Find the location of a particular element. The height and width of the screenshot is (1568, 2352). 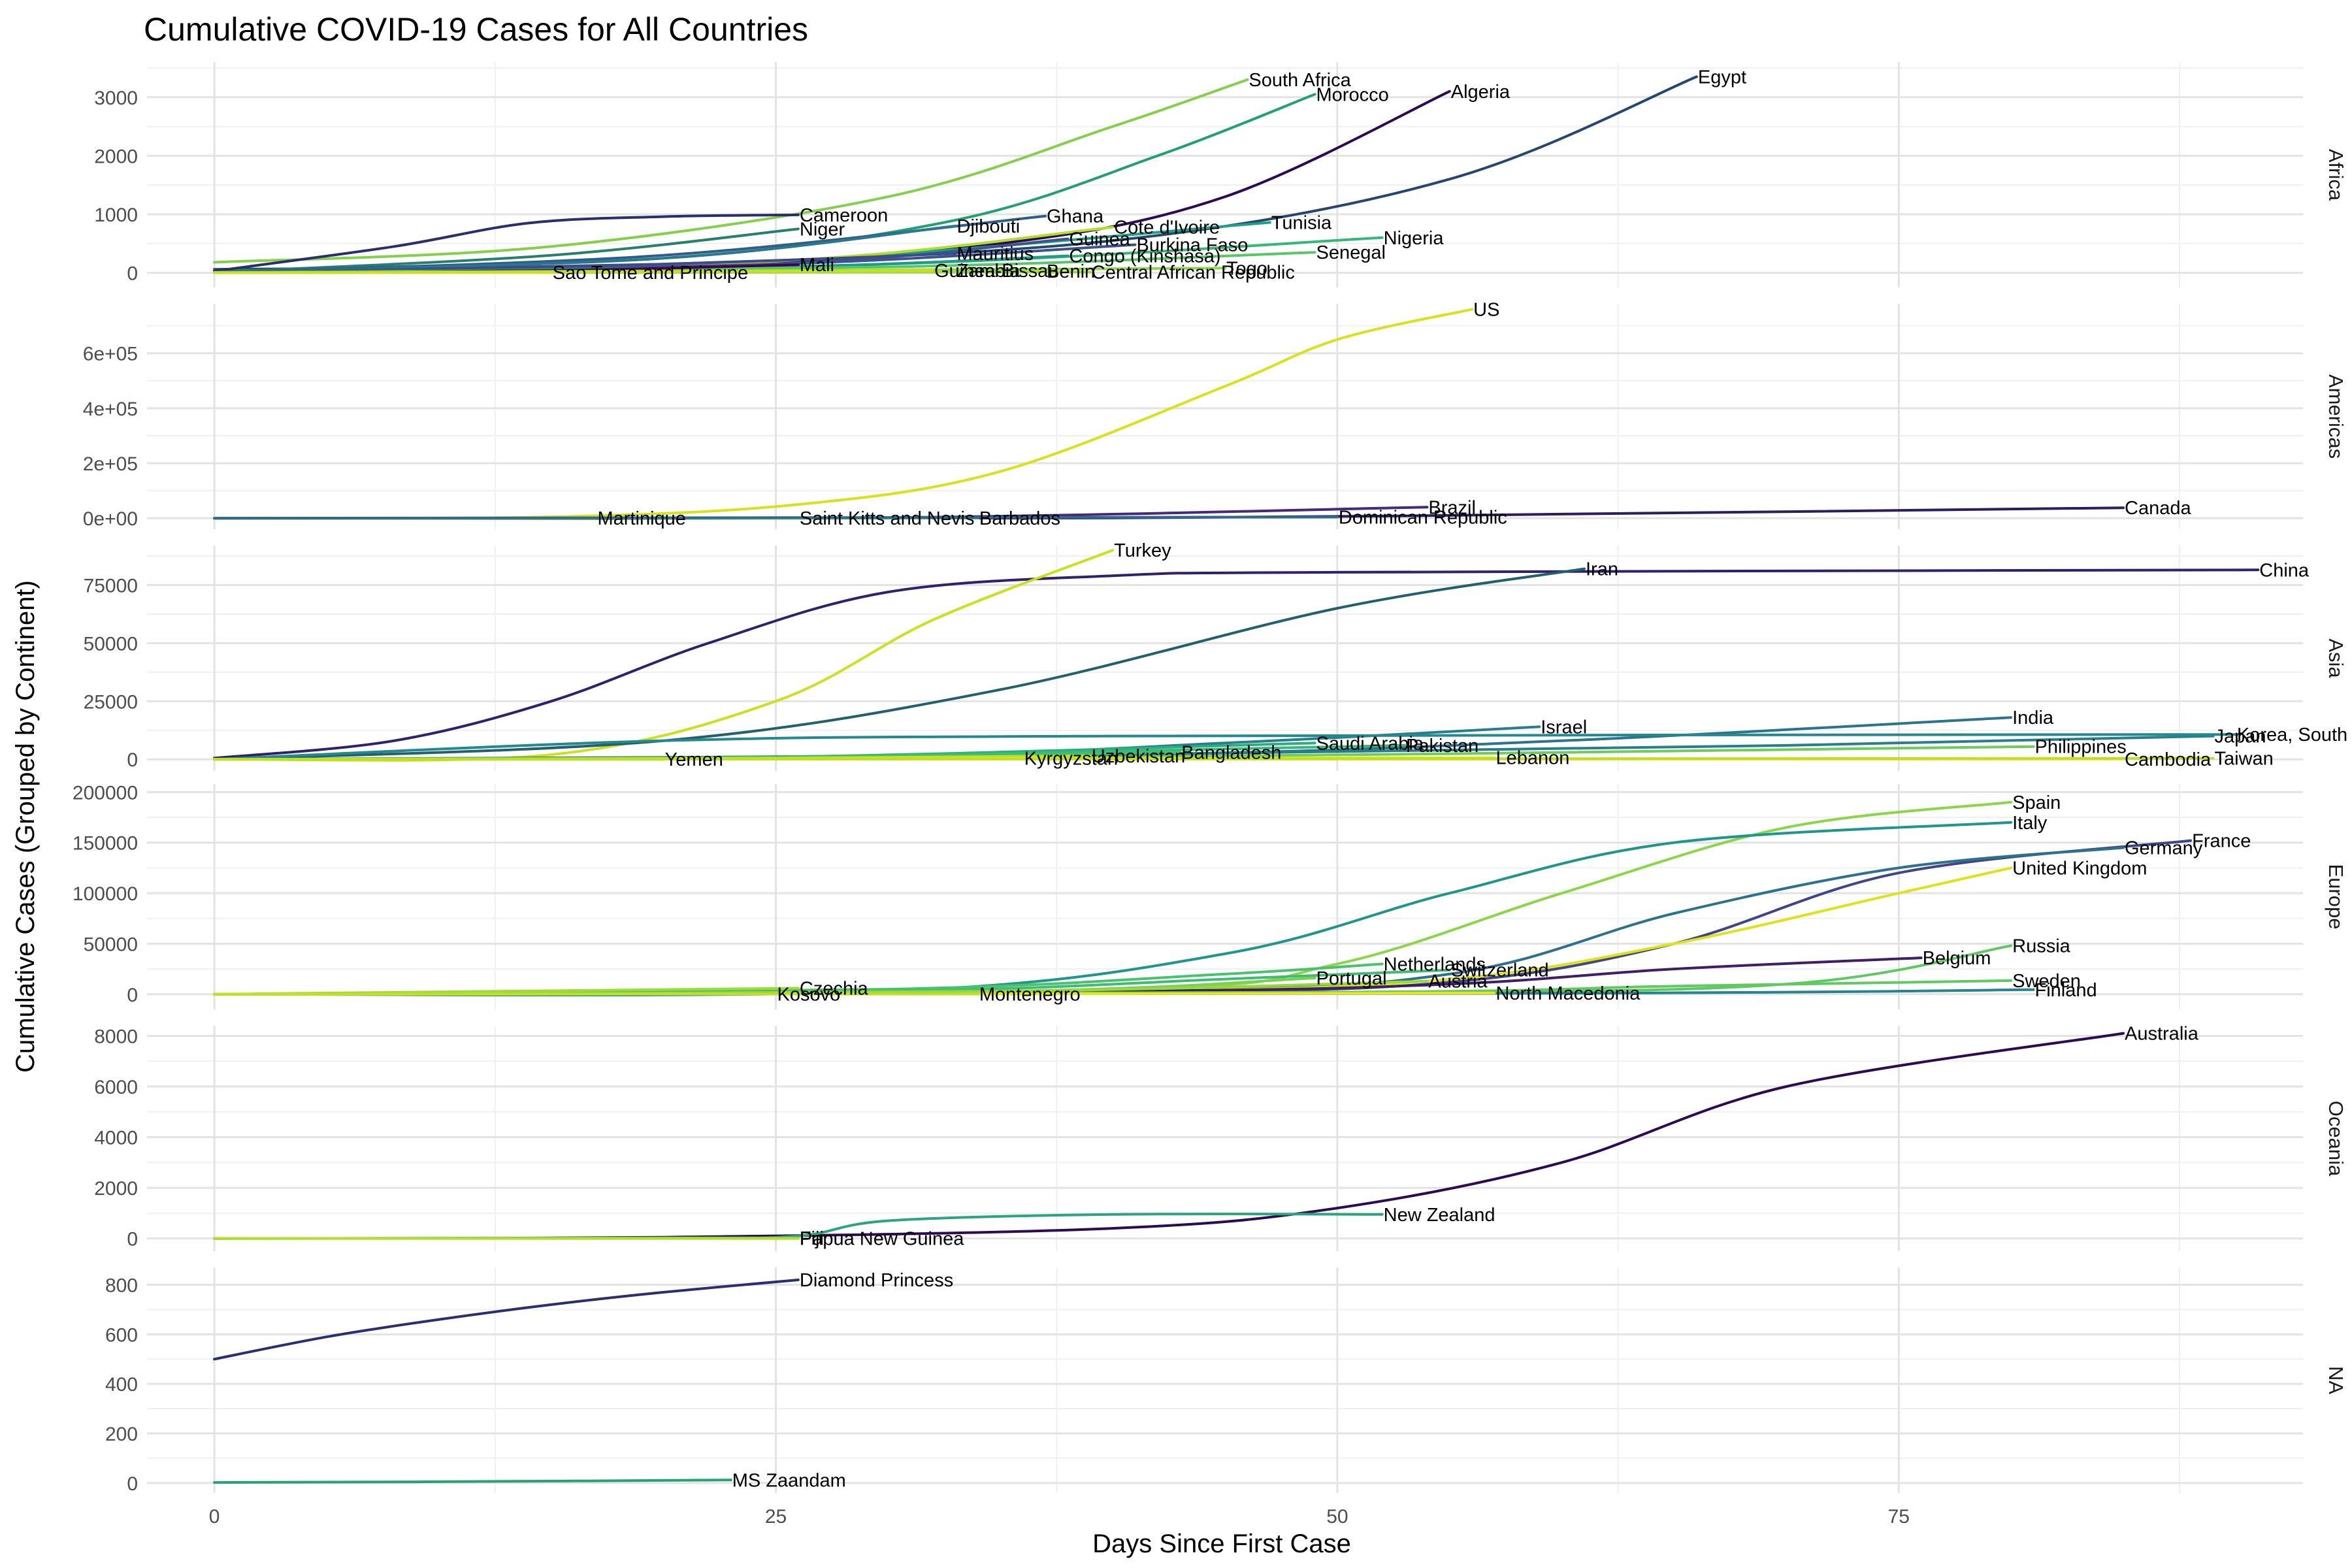

y-tick-label: 1000 is located at coordinates (116, 215).